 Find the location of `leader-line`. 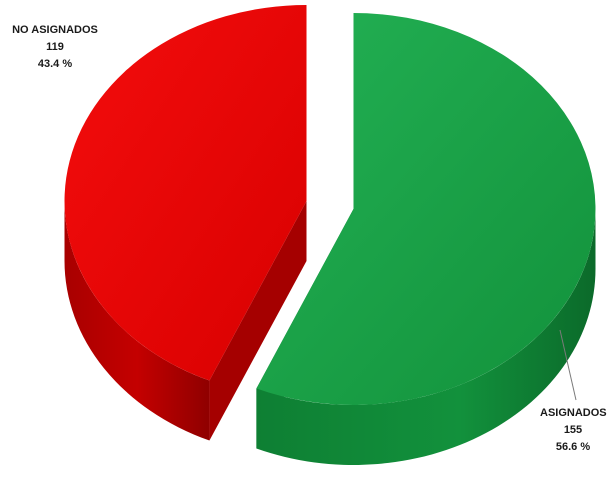

leader-line is located at coordinates (568, 365).